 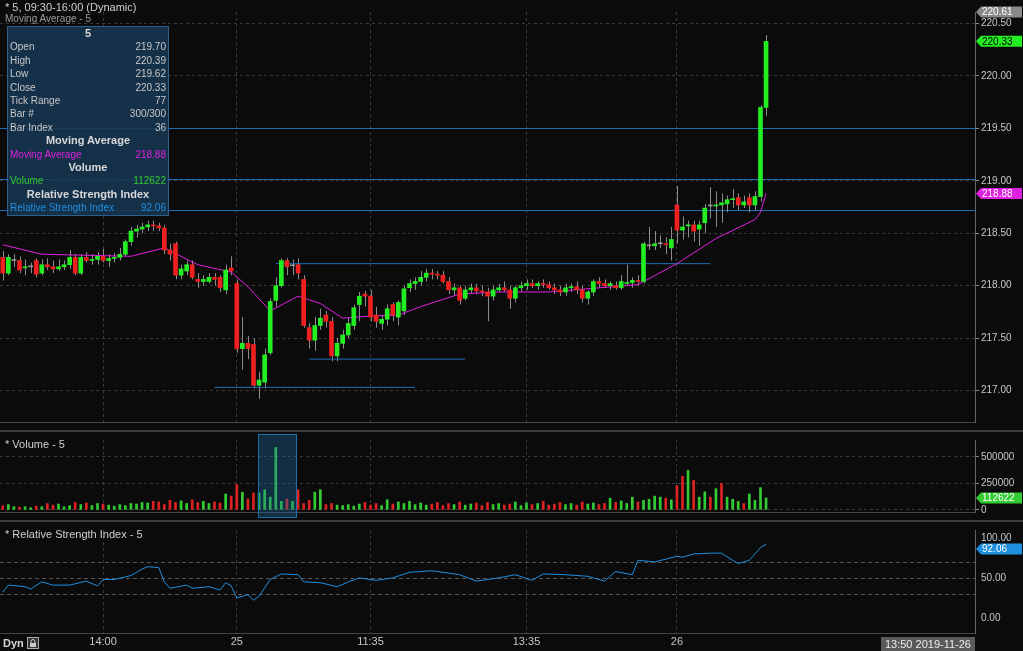 I want to click on annotation: Tick Range, so click(x=35, y=101).